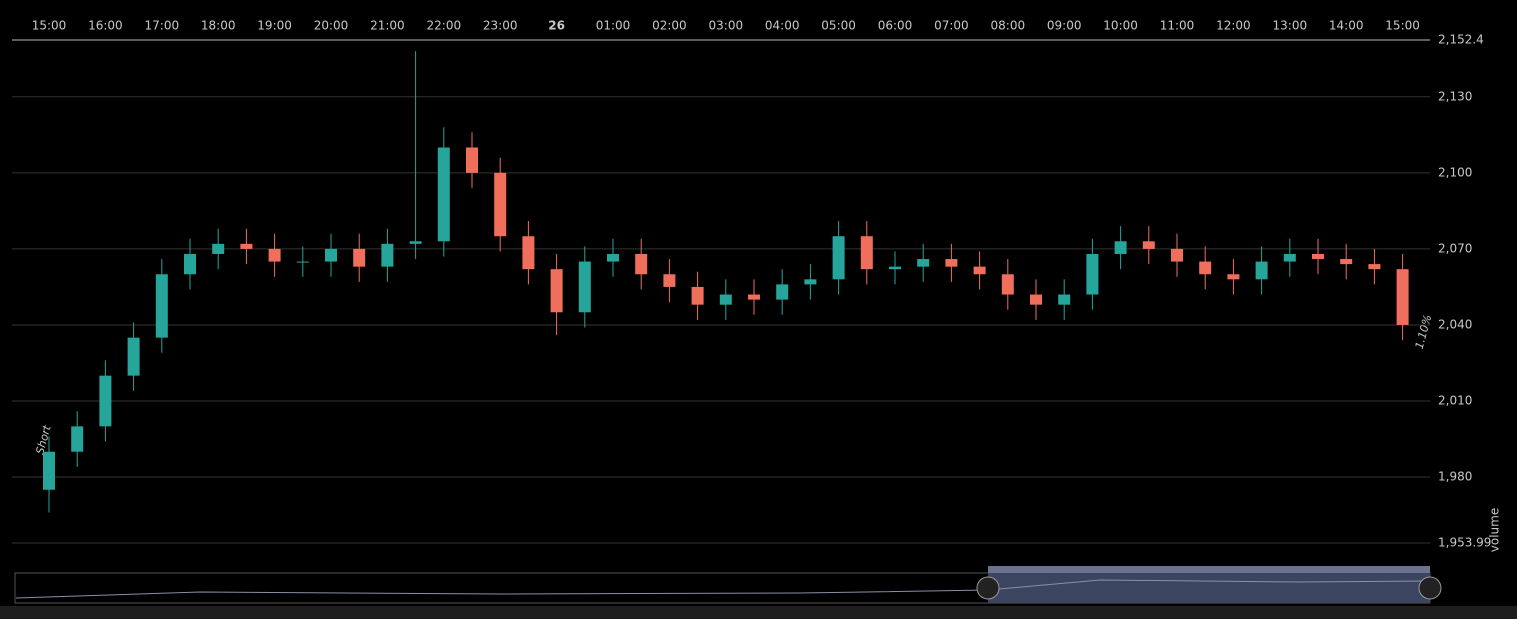 The height and width of the screenshot is (619, 1517). I want to click on y-tick-label: 2,152.4, so click(1461, 40).